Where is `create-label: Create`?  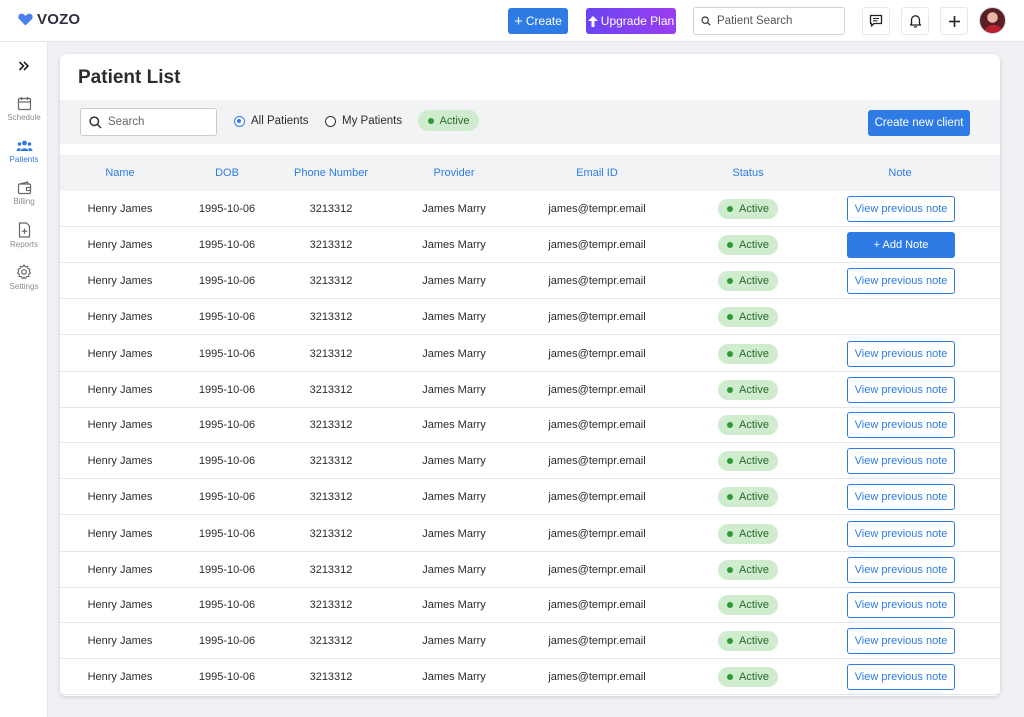 create-label: Create is located at coordinates (543, 21).